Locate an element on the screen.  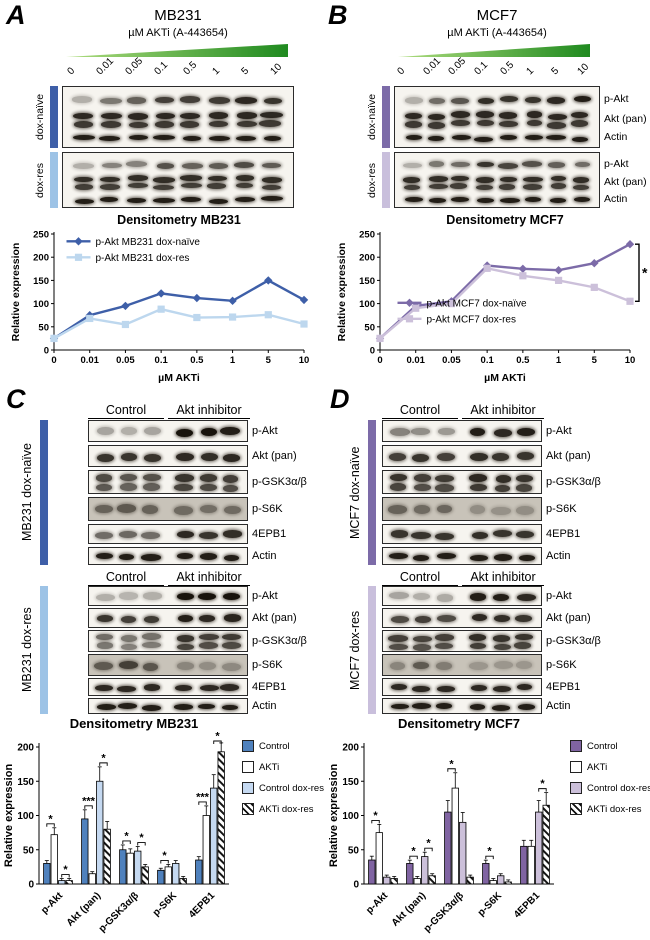
significance-bracket is located at coordinates (50, 825).